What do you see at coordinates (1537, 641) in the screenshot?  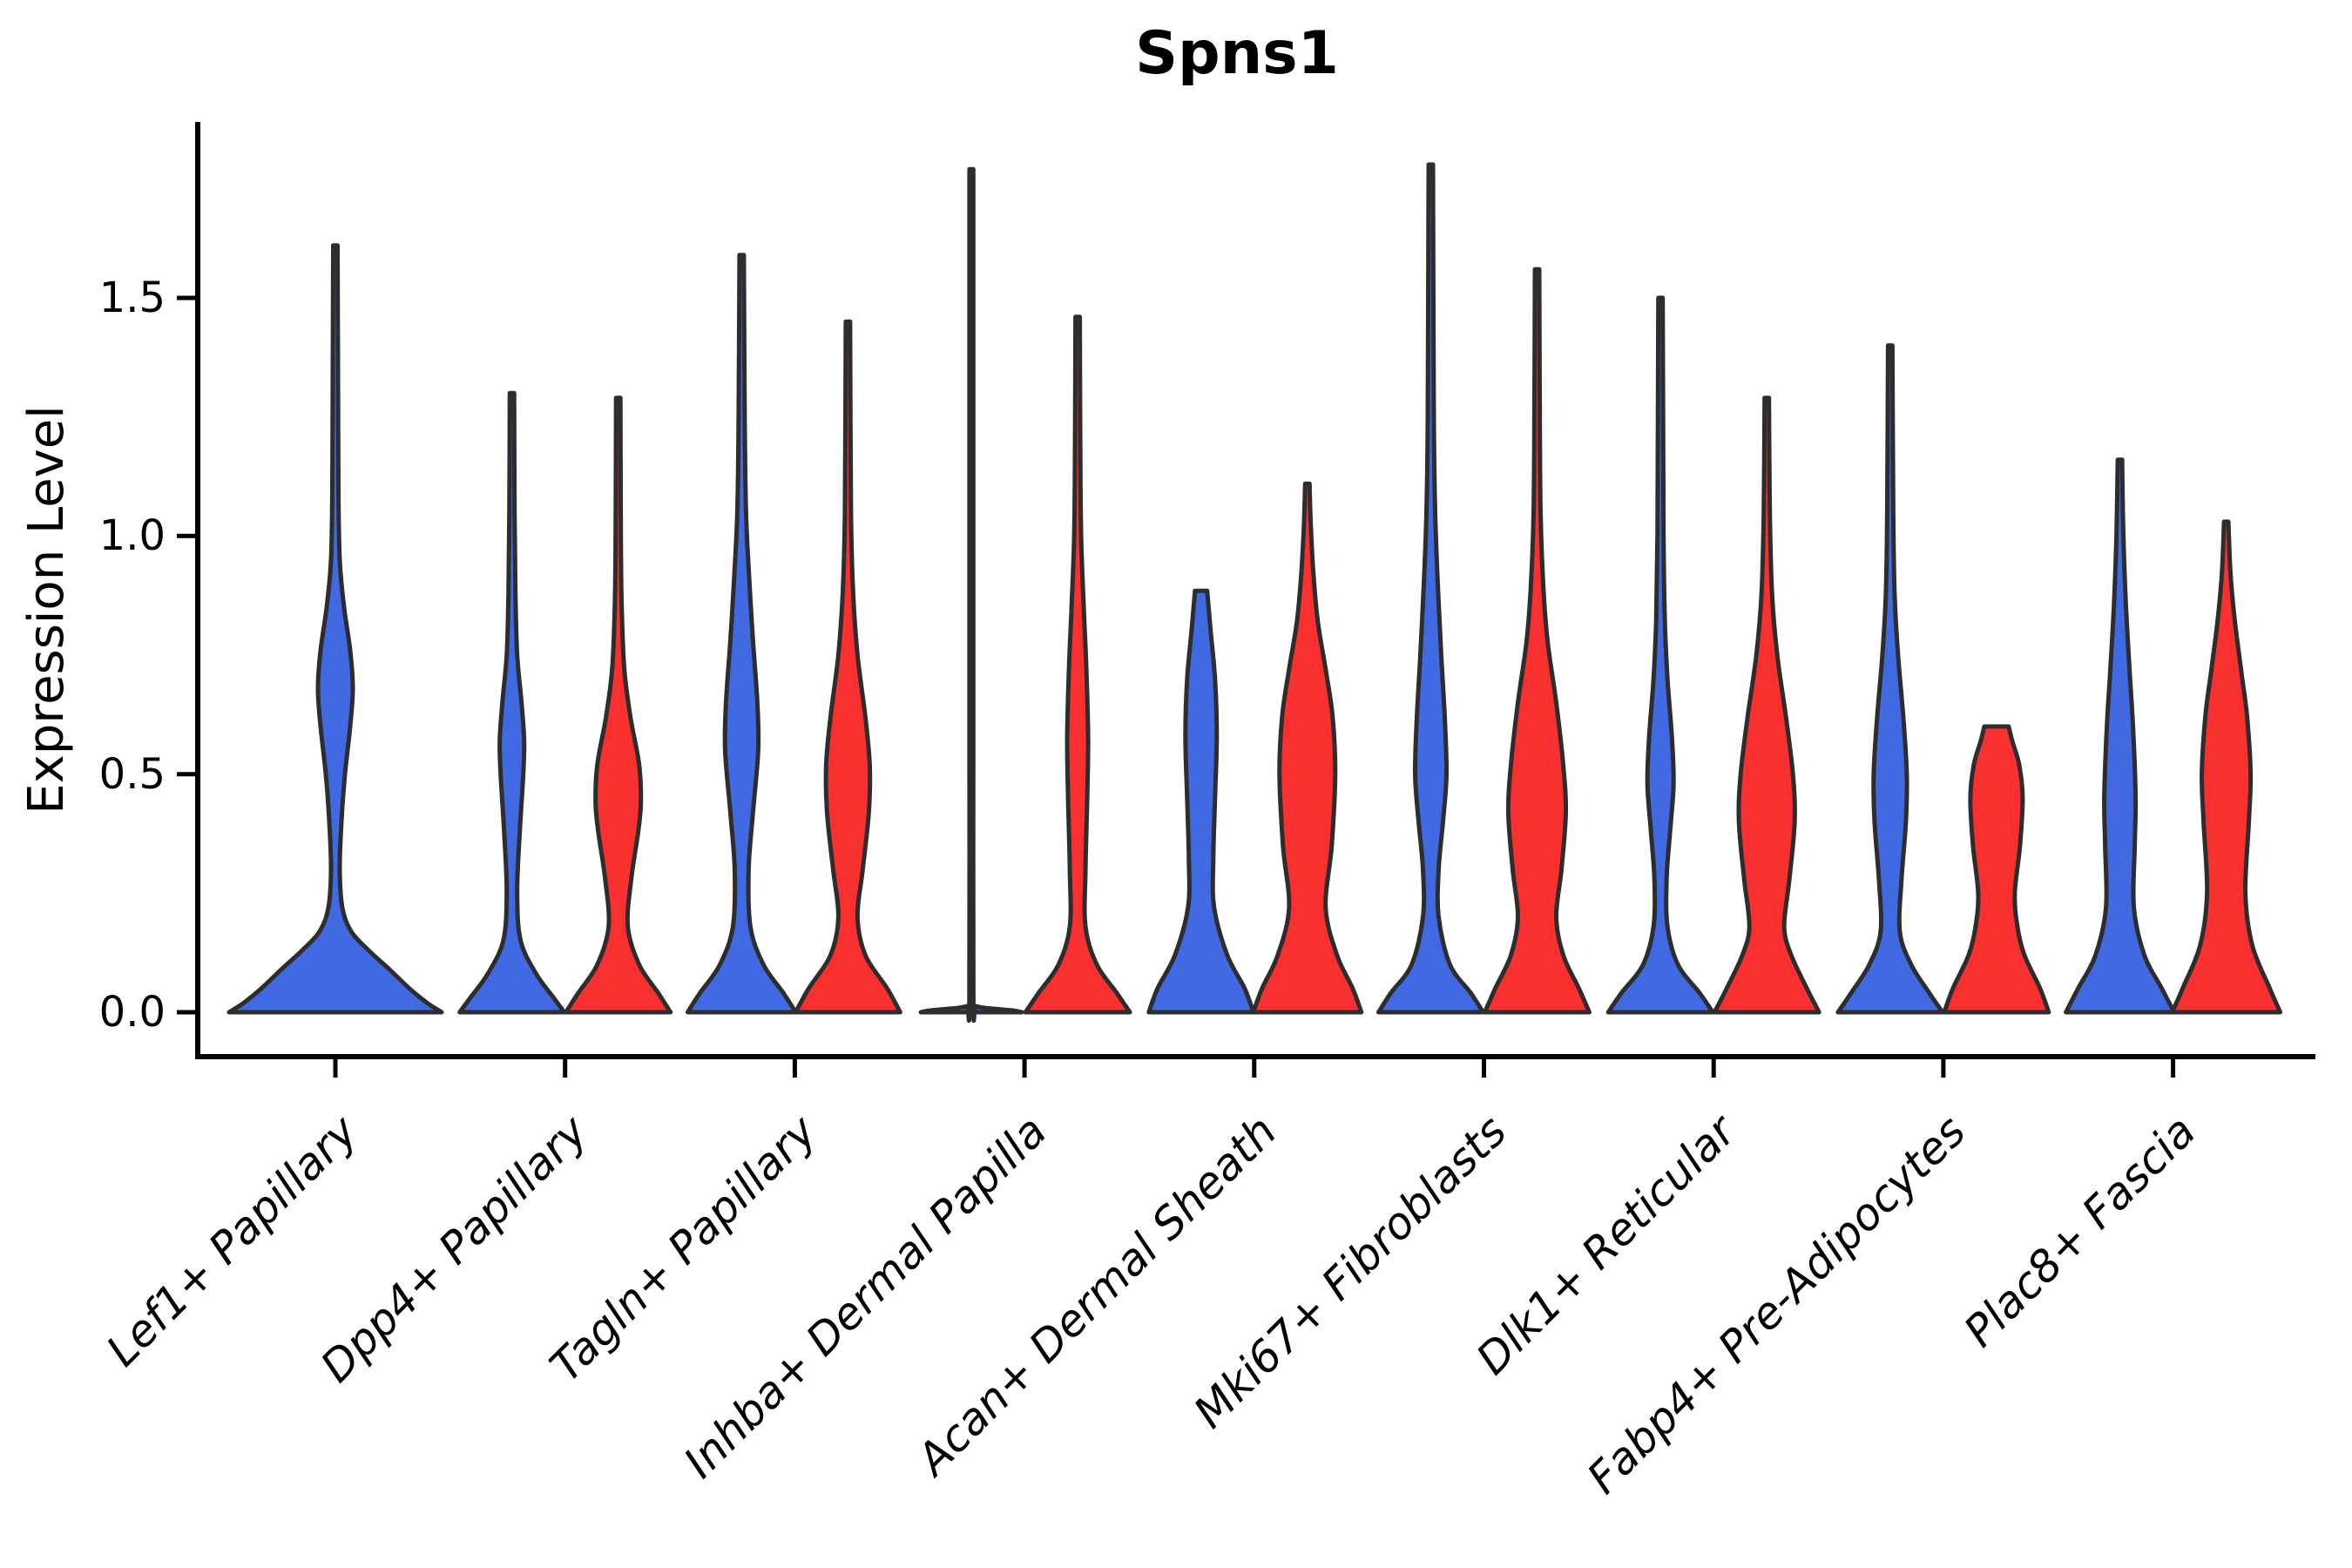 I see `violin-5-red` at bounding box center [1537, 641].